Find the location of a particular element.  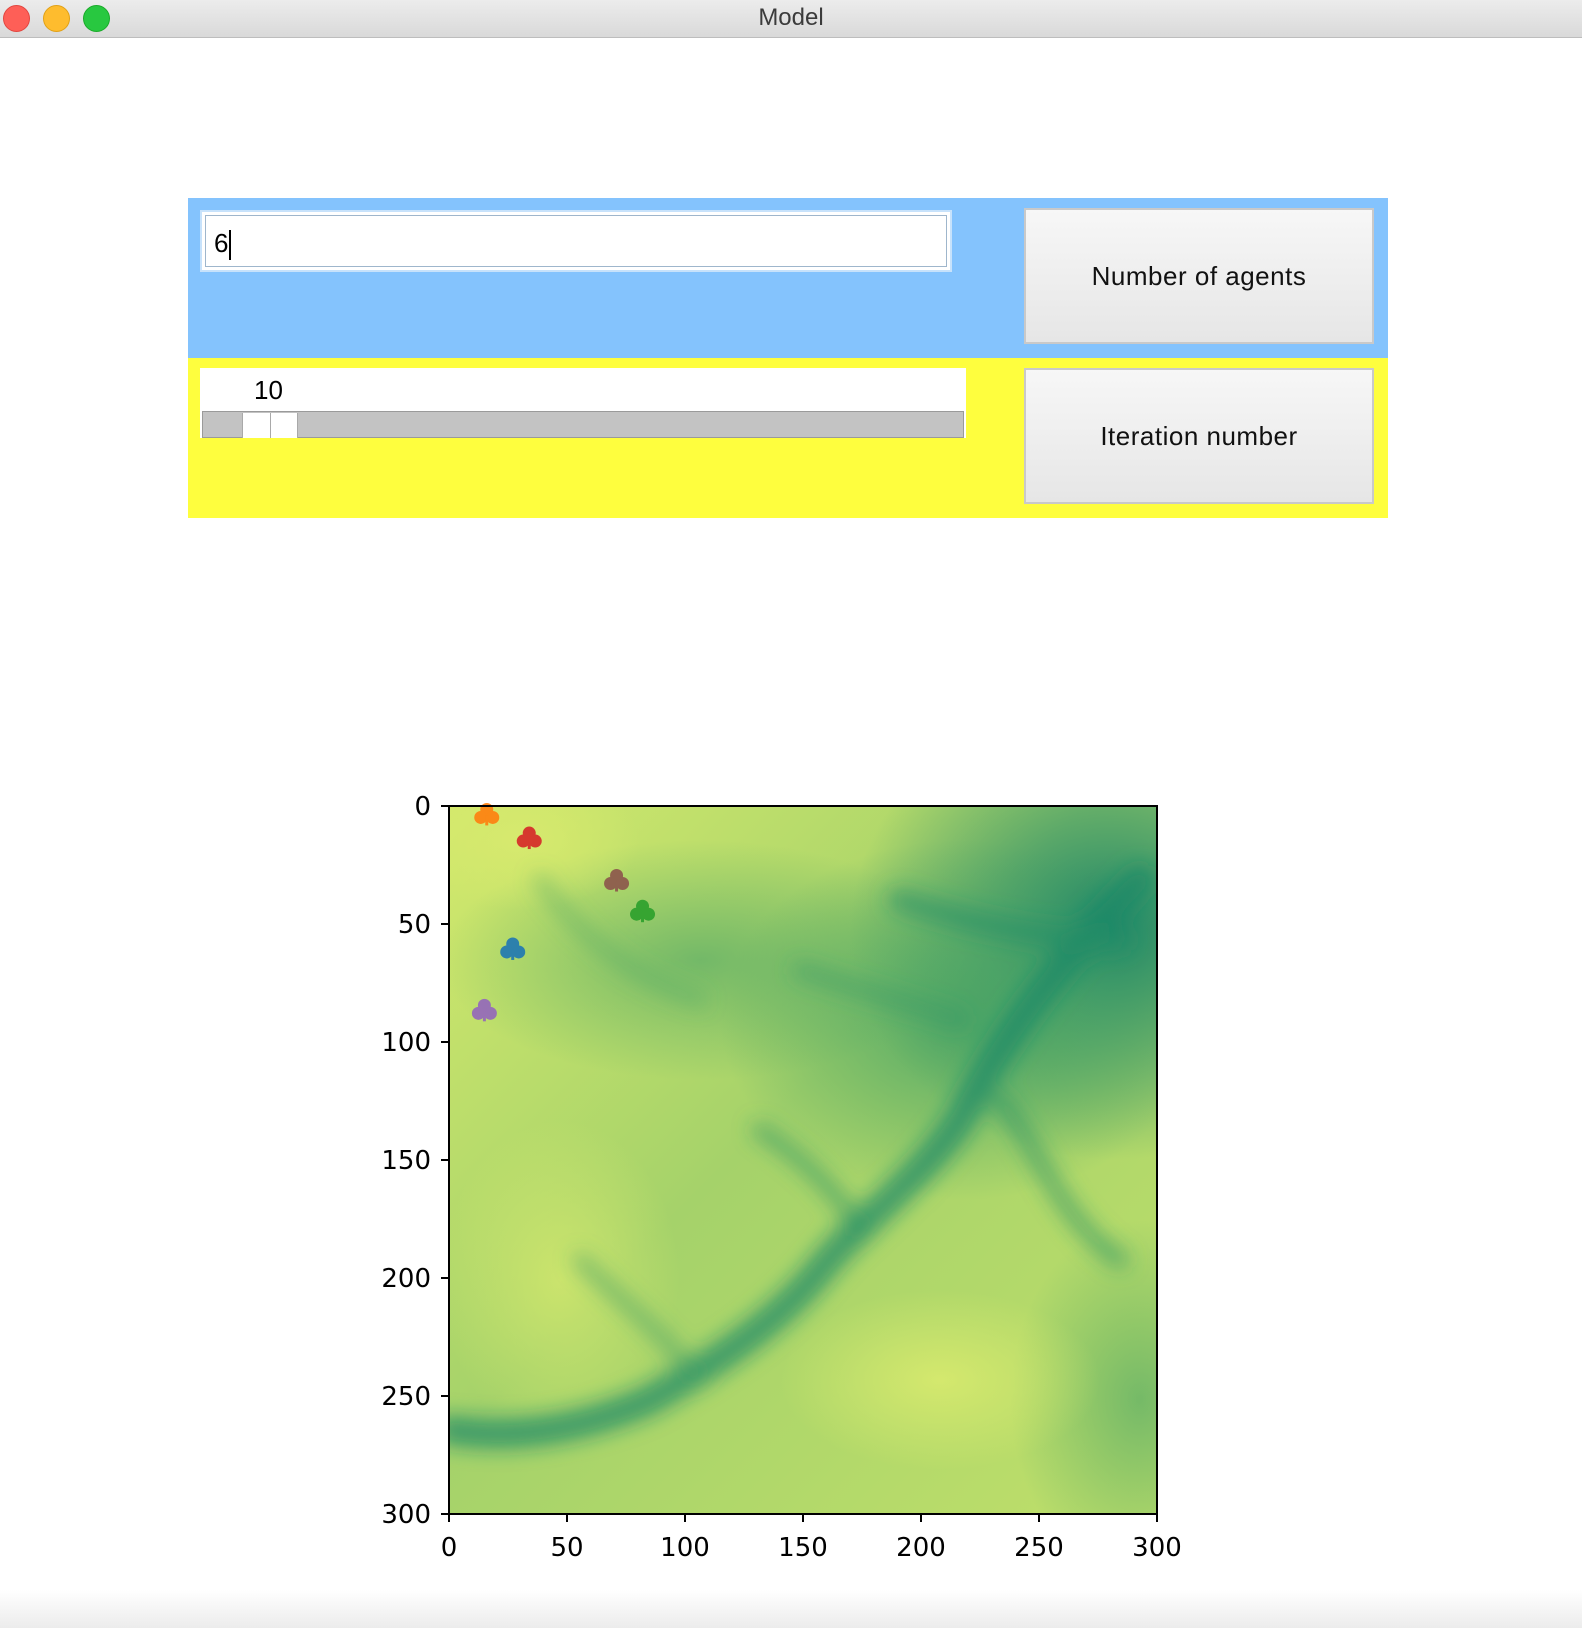

close-window-button is located at coordinates (16, 18).